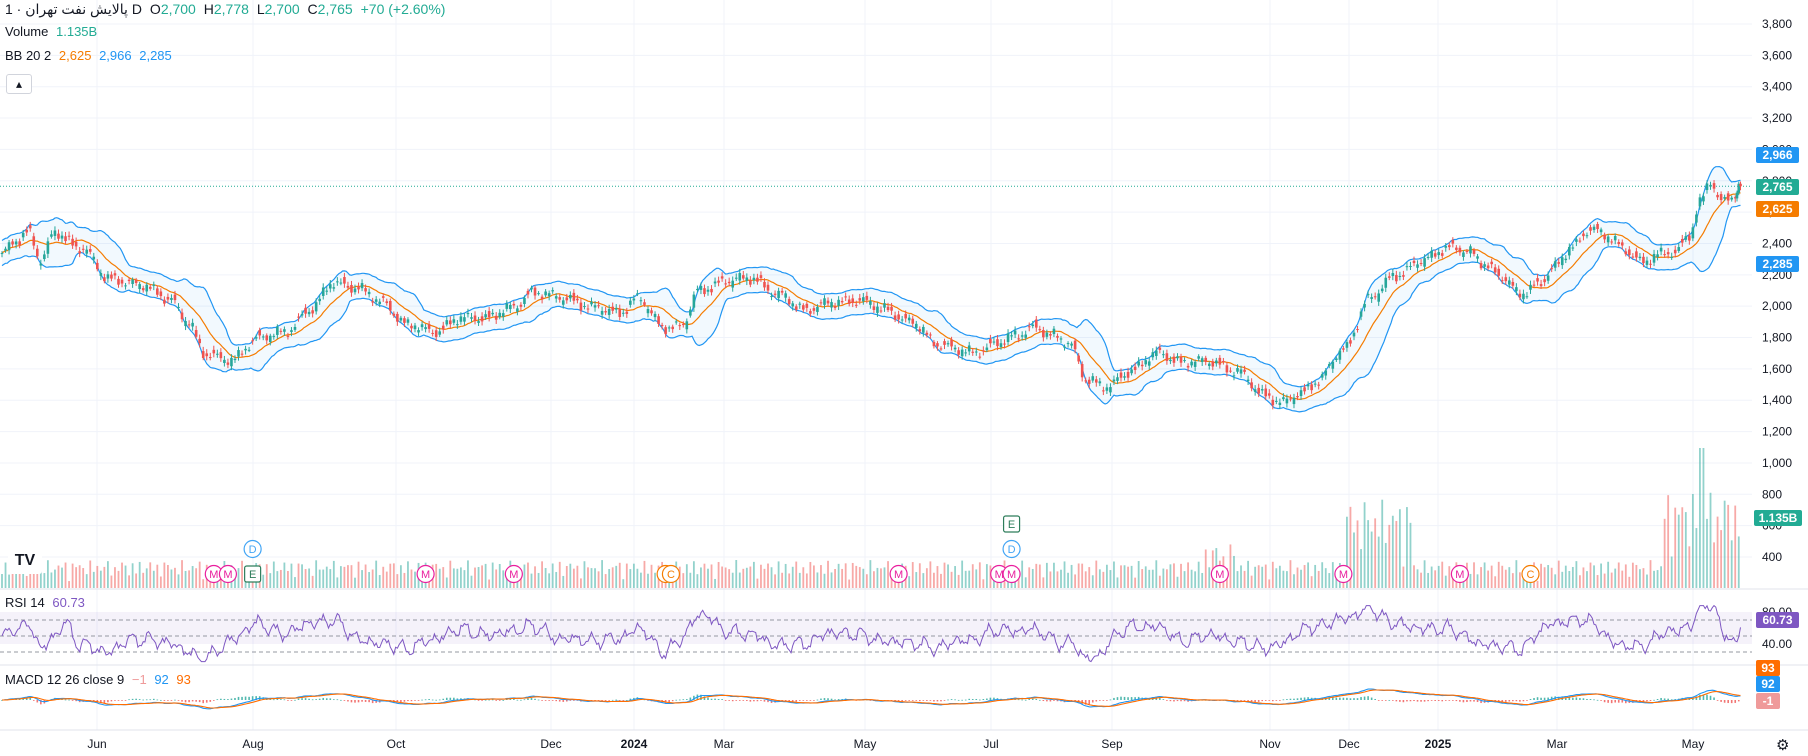  I want to click on macd-legend: MACD 12 26 close 9 −1 92 93, so click(100, 679).